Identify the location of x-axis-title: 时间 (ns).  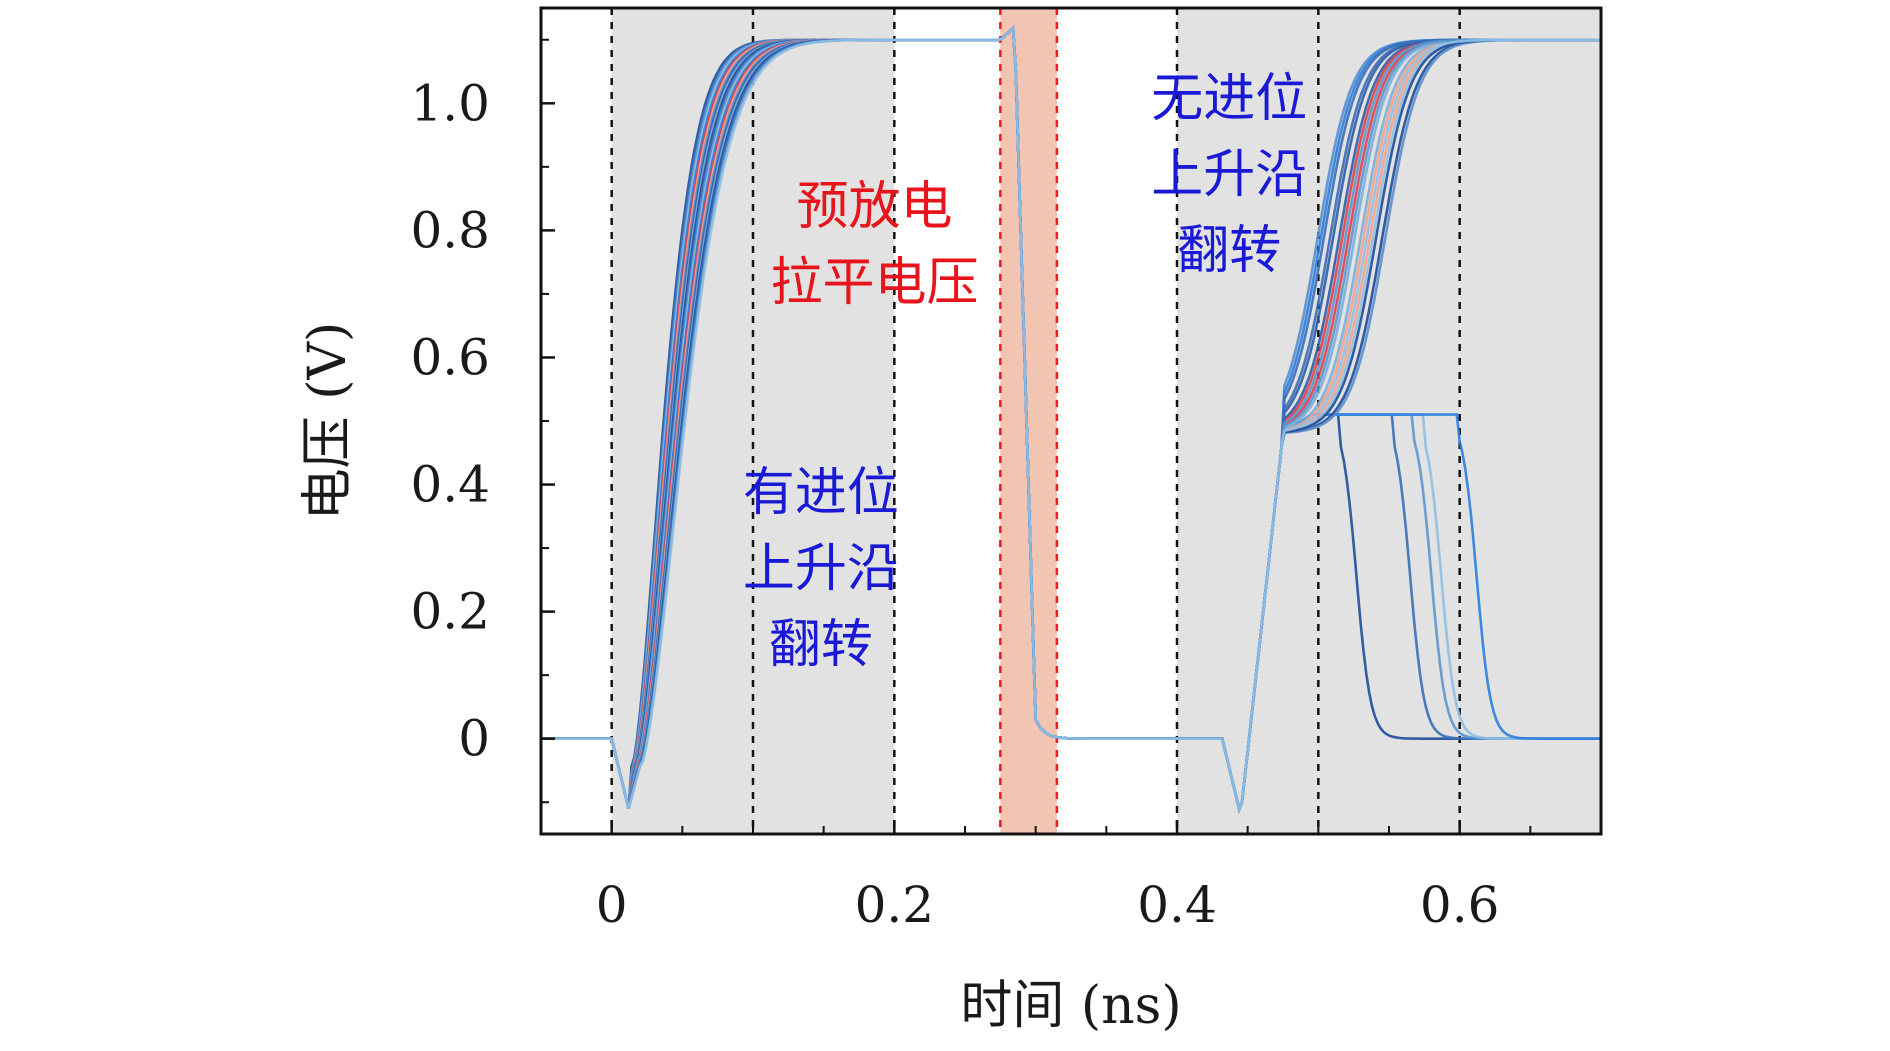
(1070, 1006).